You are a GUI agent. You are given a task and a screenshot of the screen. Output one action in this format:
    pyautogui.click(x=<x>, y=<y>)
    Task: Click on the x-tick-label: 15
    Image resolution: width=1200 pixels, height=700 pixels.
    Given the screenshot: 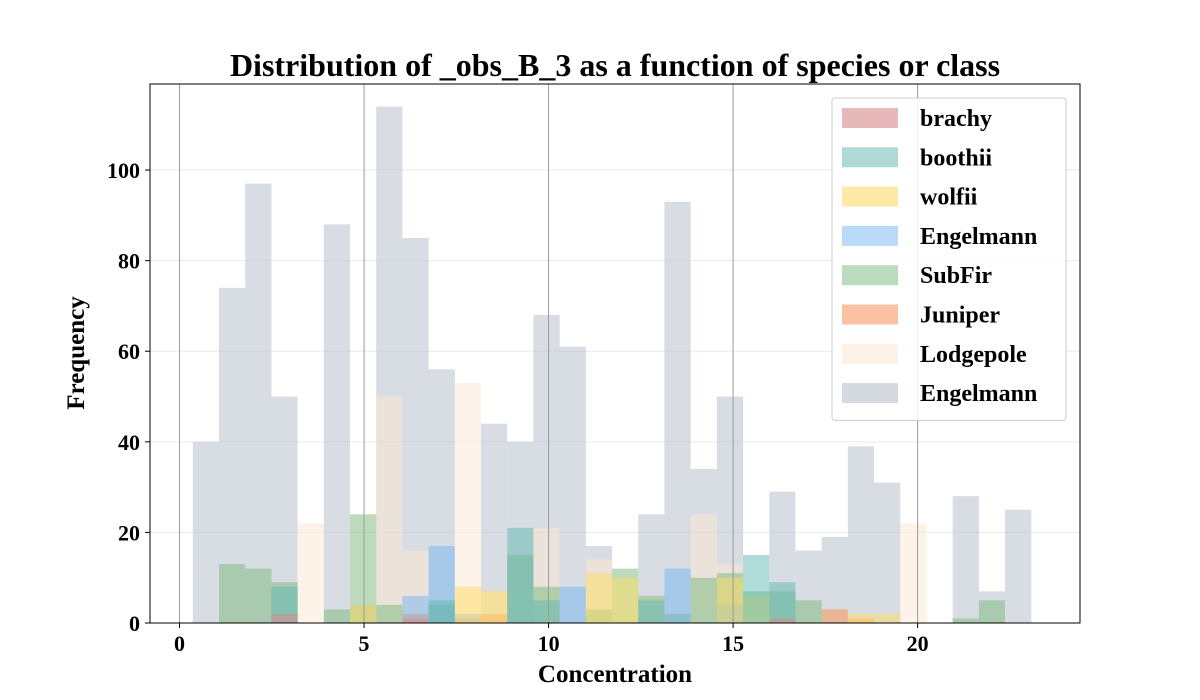 What is the action you would take?
    pyautogui.click(x=733, y=643)
    